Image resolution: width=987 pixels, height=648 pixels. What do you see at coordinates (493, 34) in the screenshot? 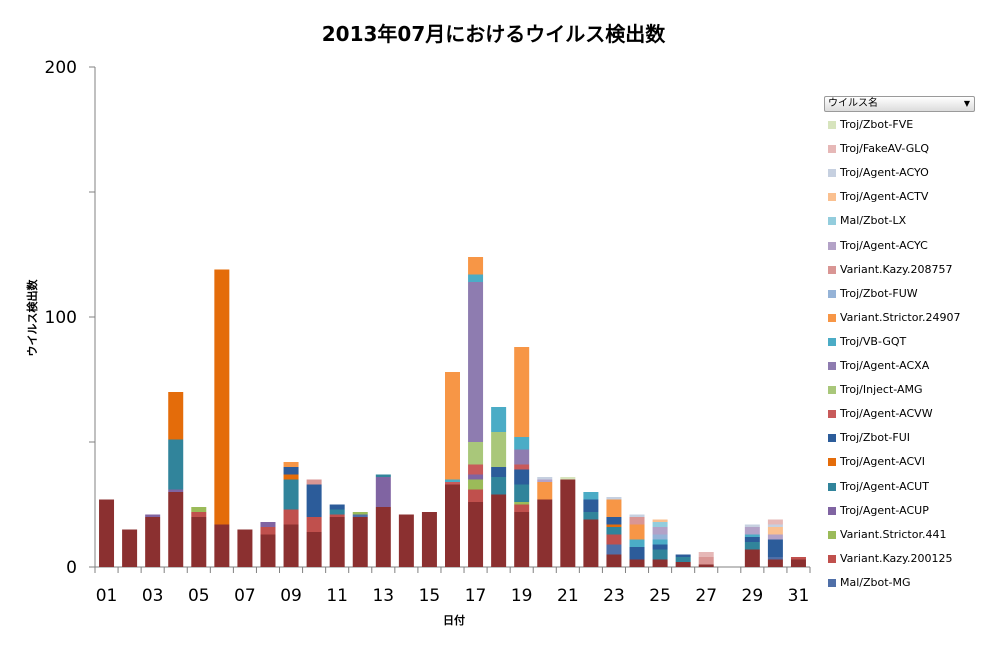
I see `chart-title: 2013年07月におけるウイルス検出数` at bounding box center [493, 34].